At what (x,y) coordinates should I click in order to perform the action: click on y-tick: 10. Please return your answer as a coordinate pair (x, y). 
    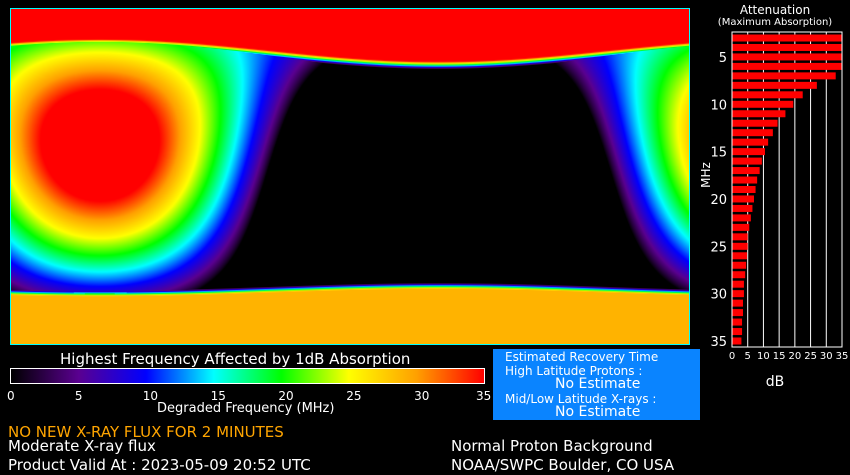
    Looking at the image, I should click on (718, 105).